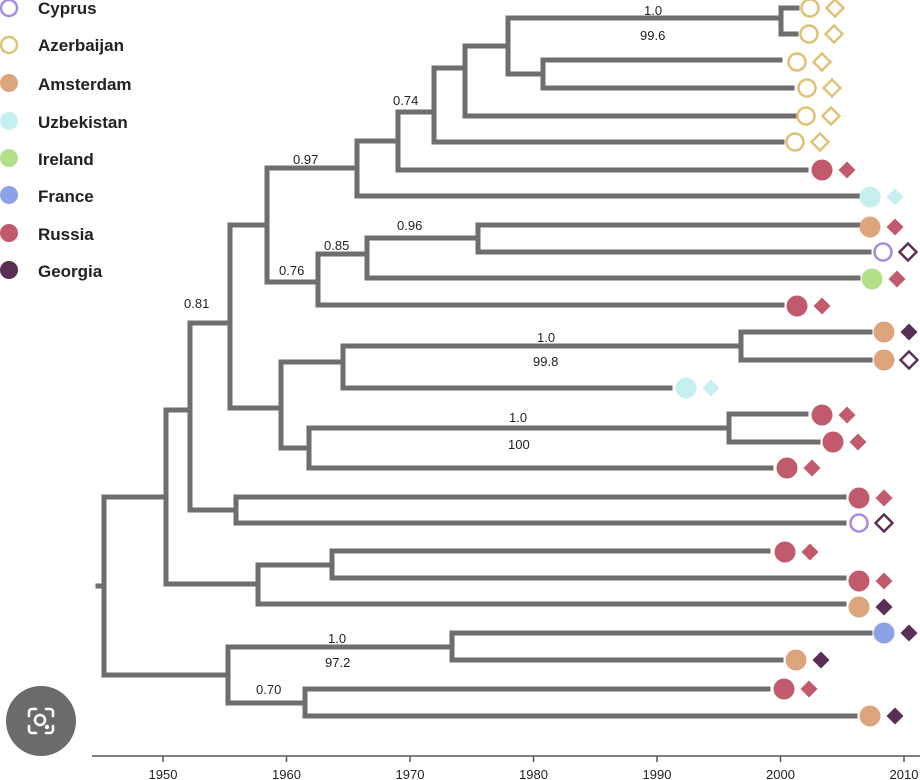 The height and width of the screenshot is (780, 920). I want to click on branch-node-g, so click(608, 105).